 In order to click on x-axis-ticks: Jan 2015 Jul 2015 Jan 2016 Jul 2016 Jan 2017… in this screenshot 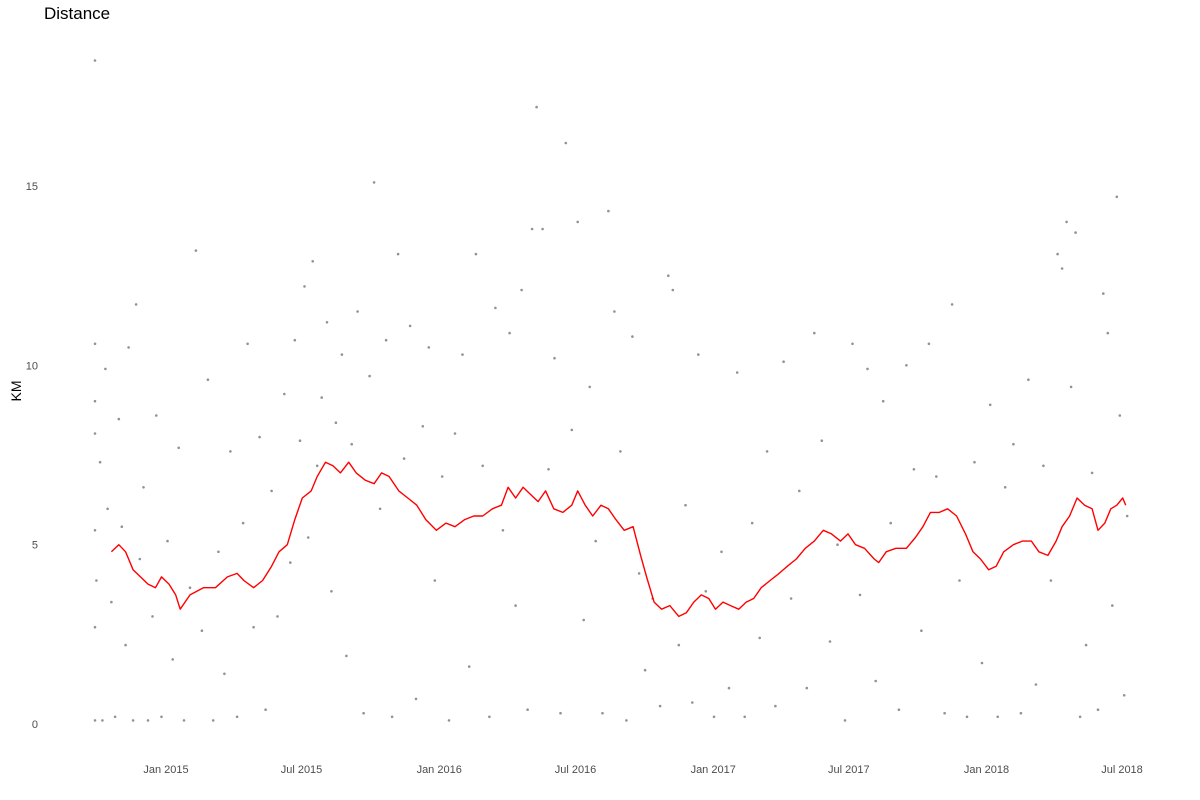, I will do `click(642, 770)`.